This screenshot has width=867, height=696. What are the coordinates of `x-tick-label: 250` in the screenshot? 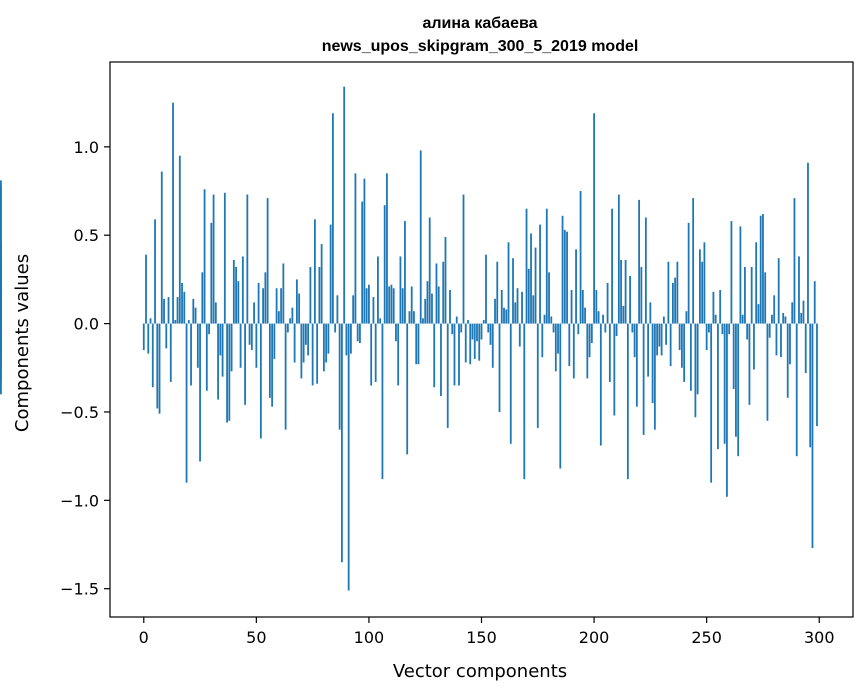 It's located at (706, 637).